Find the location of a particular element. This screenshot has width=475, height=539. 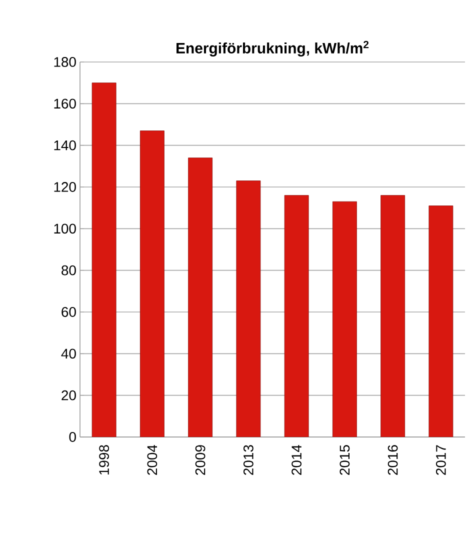

y-tick-label: 0 is located at coordinates (72, 437).